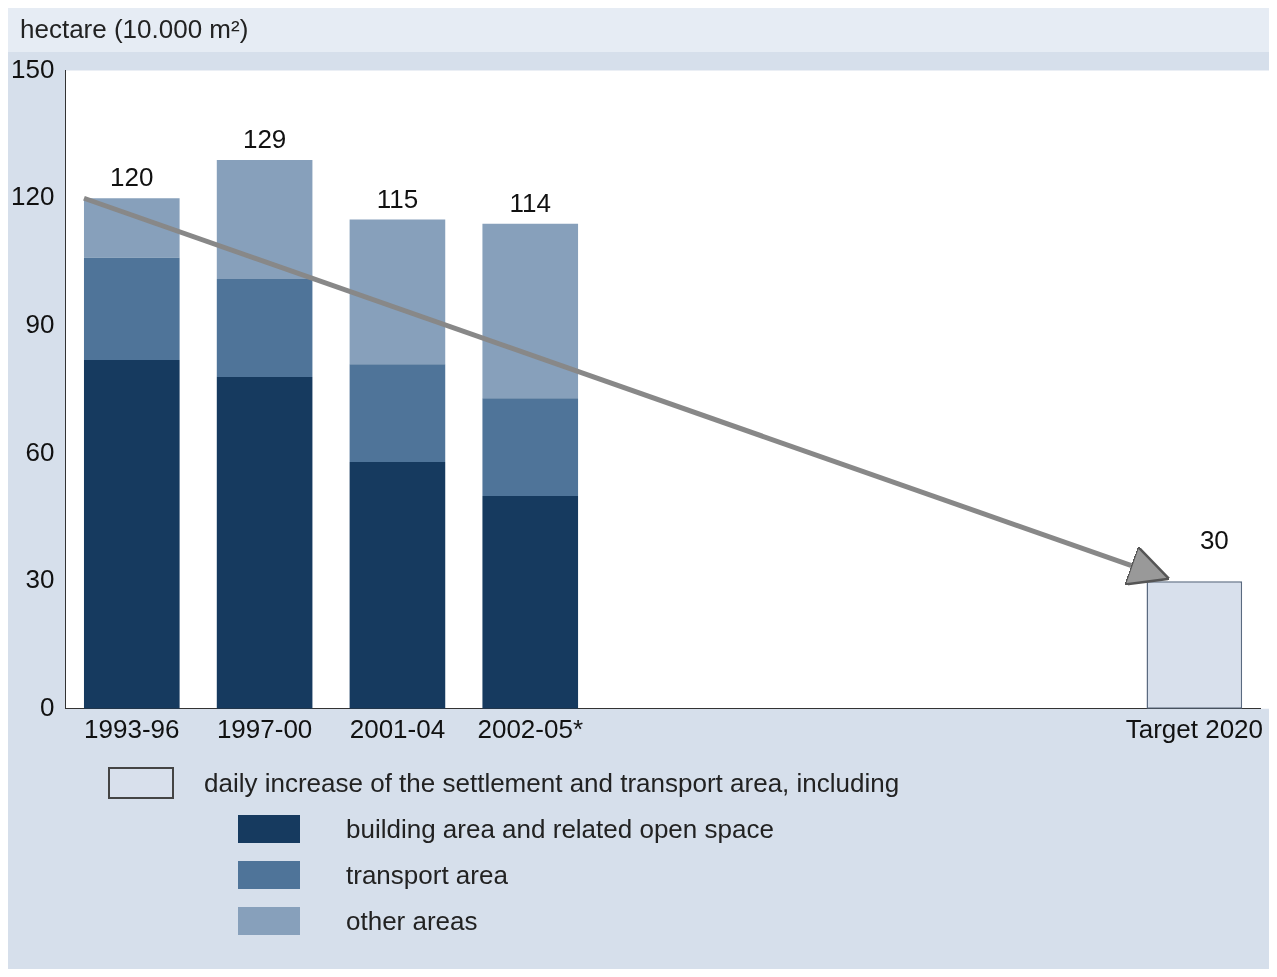 Image resolution: width=1277 pixels, height=977 pixels. I want to click on total-label: 115, so click(397, 198).